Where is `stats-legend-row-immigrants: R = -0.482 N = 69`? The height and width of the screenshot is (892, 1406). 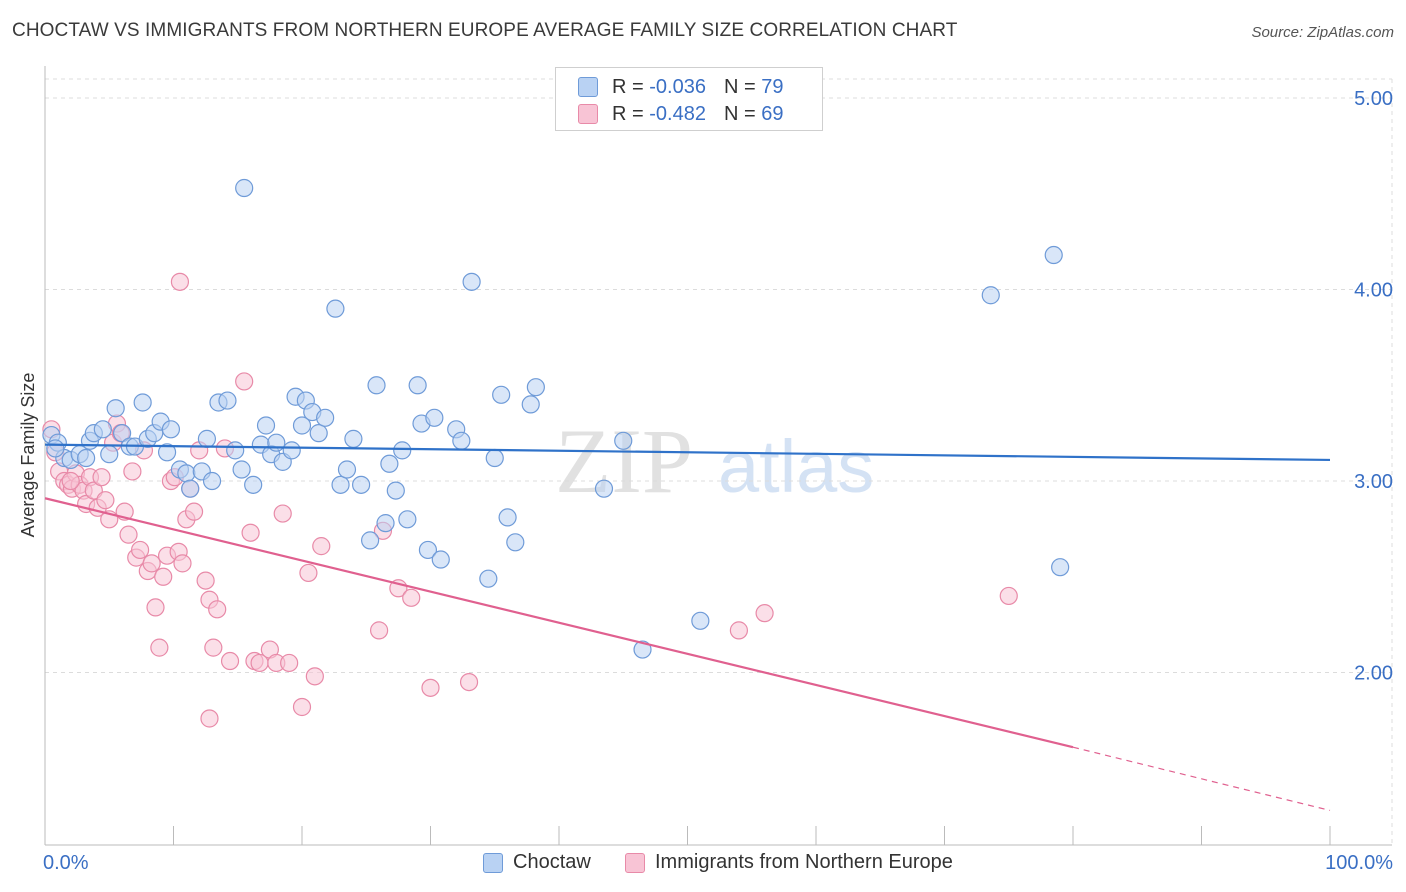 stats-legend-row-immigrants: R = -0.482 N = 69 is located at coordinates (680, 114).